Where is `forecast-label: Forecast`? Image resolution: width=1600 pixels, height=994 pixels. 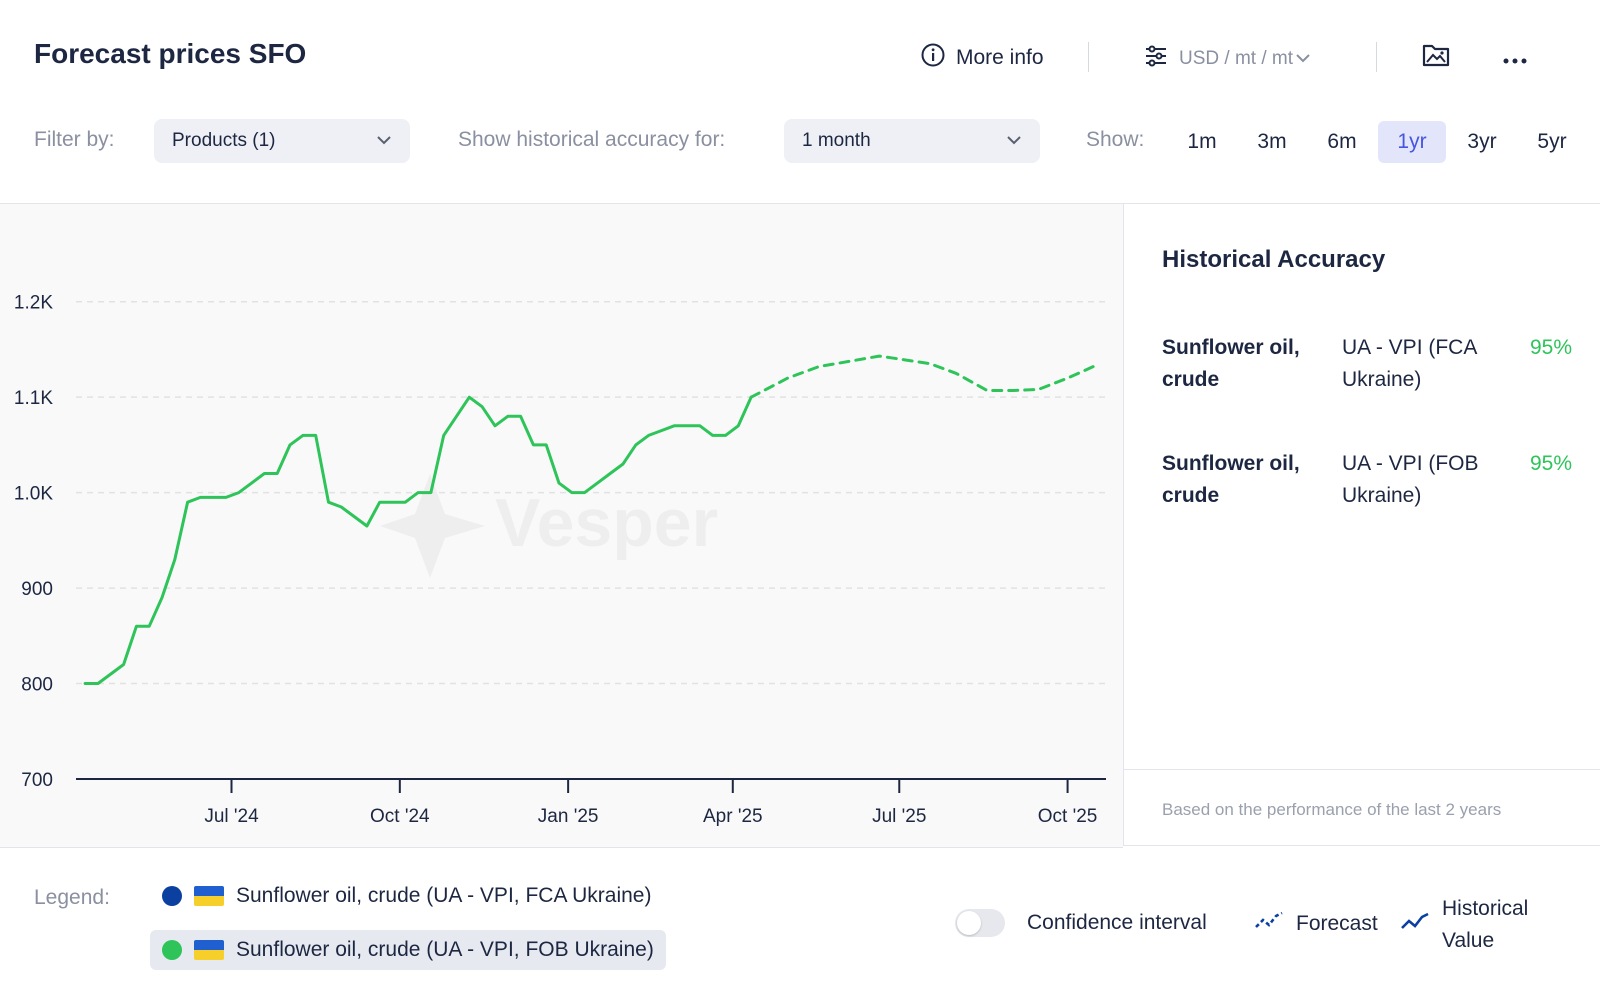 forecast-label: Forecast is located at coordinates (1337, 923).